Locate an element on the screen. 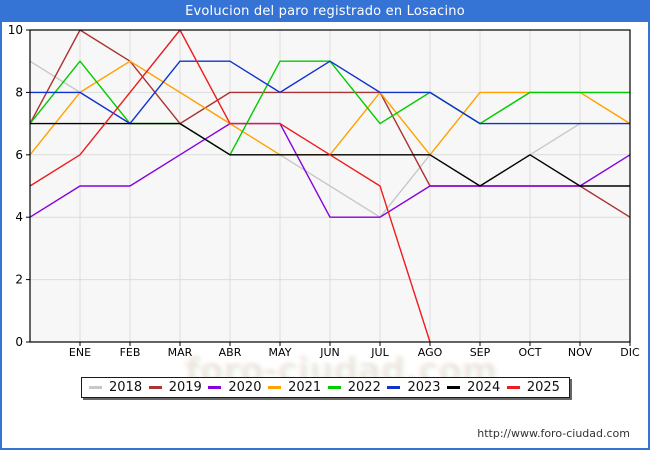  x-label-DIC: DIC is located at coordinates (630, 352).